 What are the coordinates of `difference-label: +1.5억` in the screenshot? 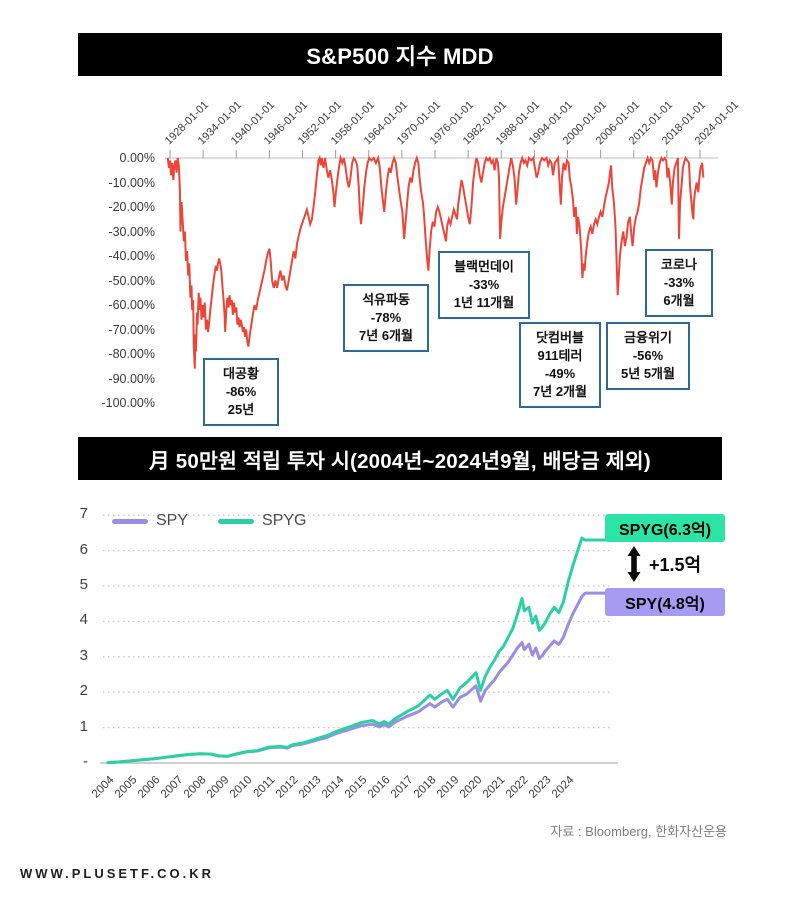 It's located at (675, 565).